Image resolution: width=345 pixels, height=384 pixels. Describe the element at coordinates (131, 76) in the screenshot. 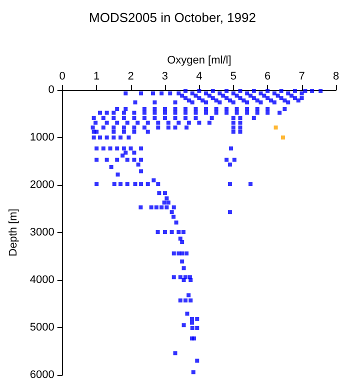

I see `x-tick-label: 2` at that location.